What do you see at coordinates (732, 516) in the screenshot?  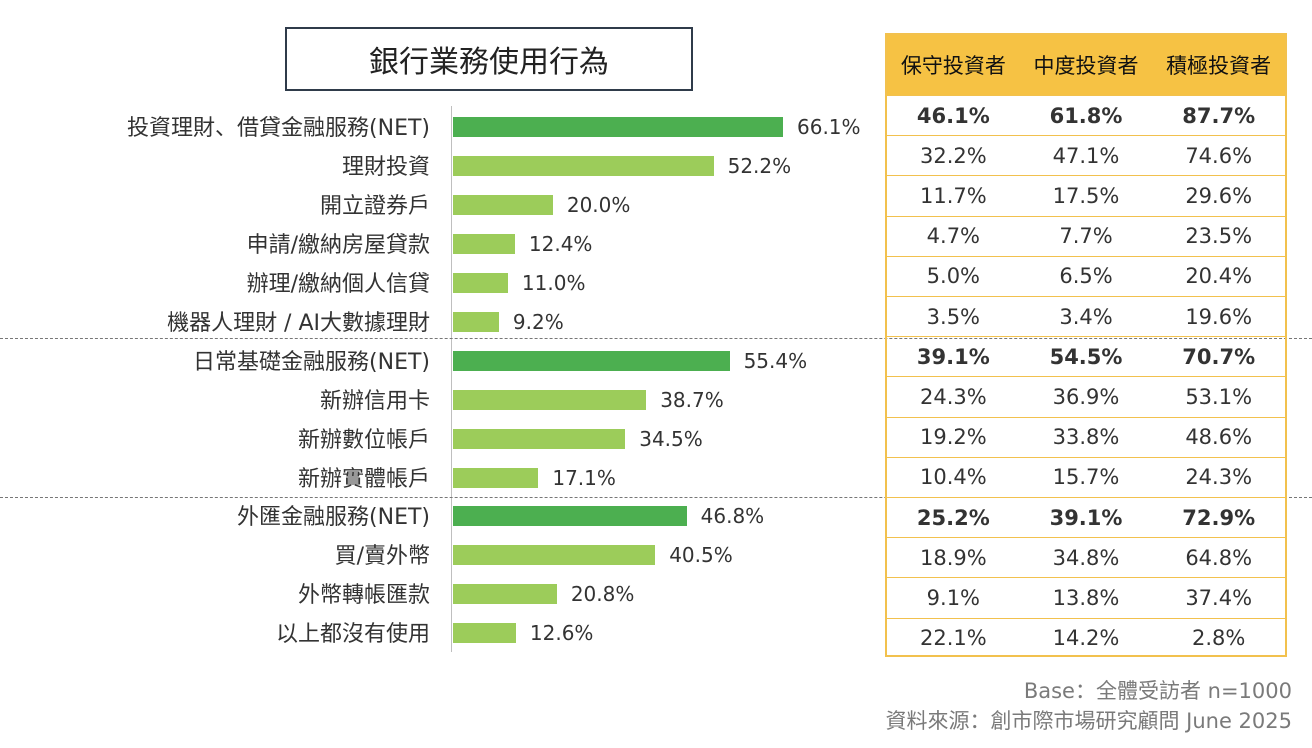 I see `bar-value-label: 46.8%` at bounding box center [732, 516].